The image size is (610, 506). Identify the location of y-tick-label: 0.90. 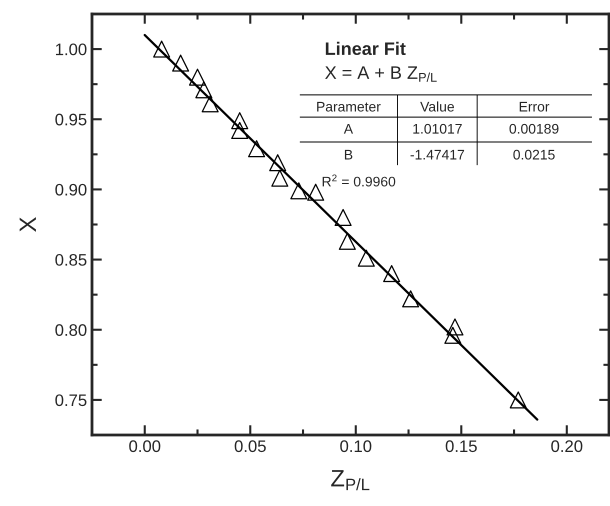
(70, 190).